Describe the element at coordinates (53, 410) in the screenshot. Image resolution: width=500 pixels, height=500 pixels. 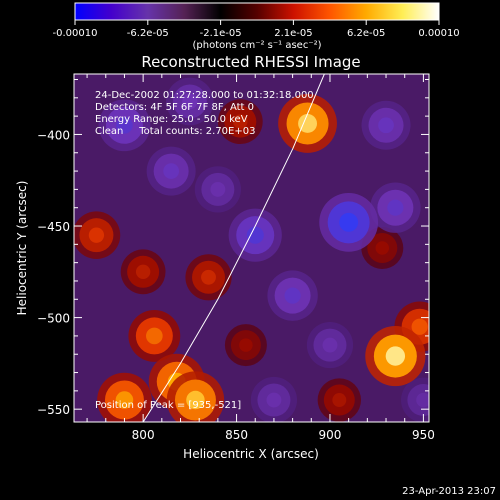
I see `y-tick-label: −550` at that location.